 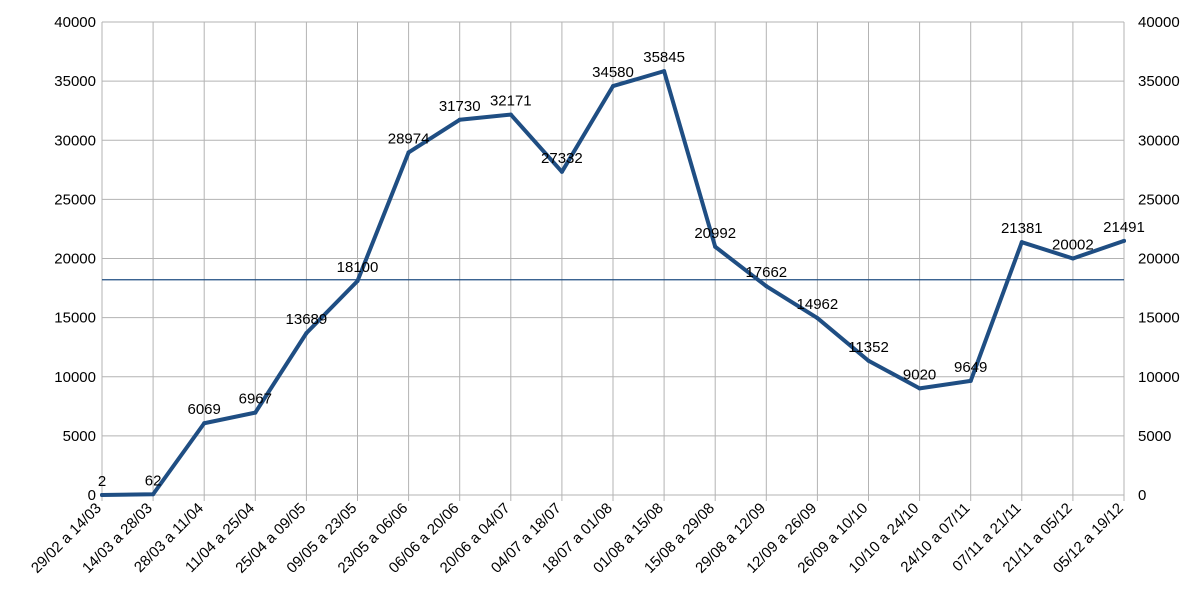 I want to click on y-tick-label-left: 40000, so click(x=75, y=22).